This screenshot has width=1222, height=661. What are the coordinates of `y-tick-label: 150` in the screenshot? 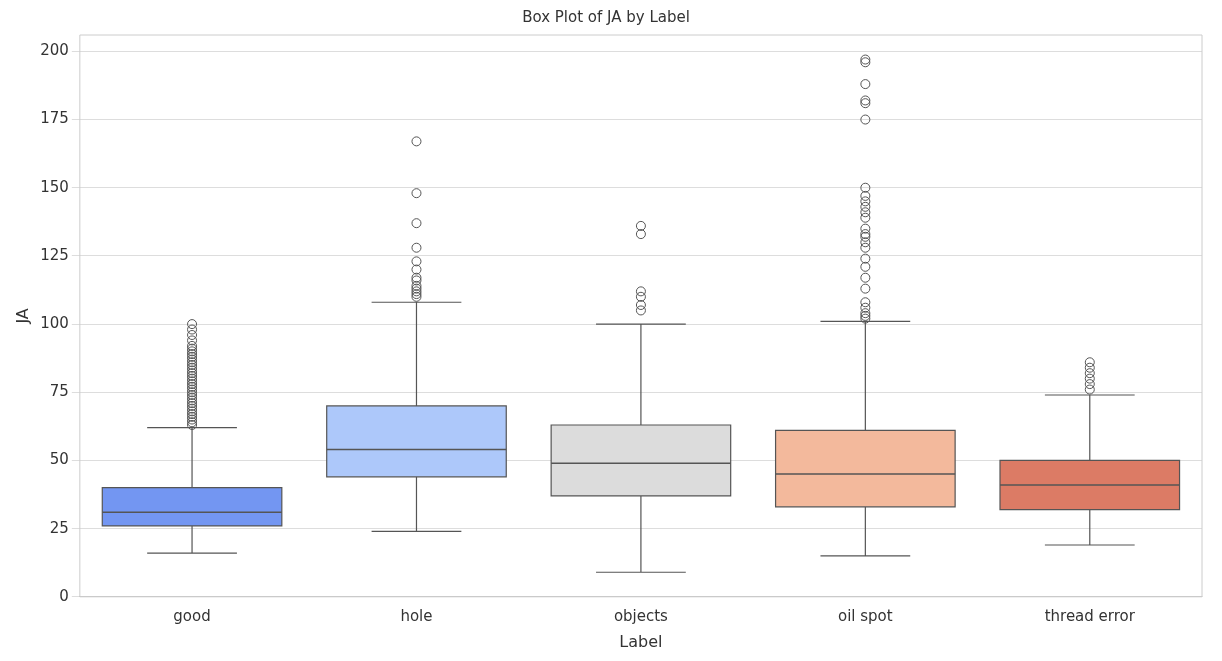 It's located at (54, 186).